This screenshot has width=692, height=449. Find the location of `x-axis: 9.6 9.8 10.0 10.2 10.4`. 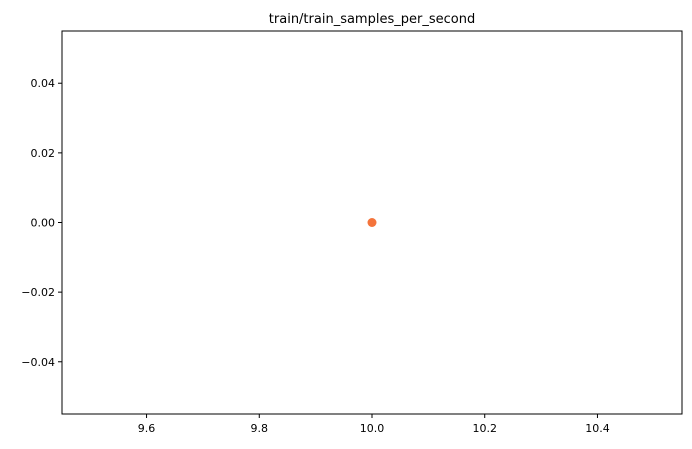

x-axis: 9.6 9.8 10.0 10.2 10.4 is located at coordinates (374, 424).